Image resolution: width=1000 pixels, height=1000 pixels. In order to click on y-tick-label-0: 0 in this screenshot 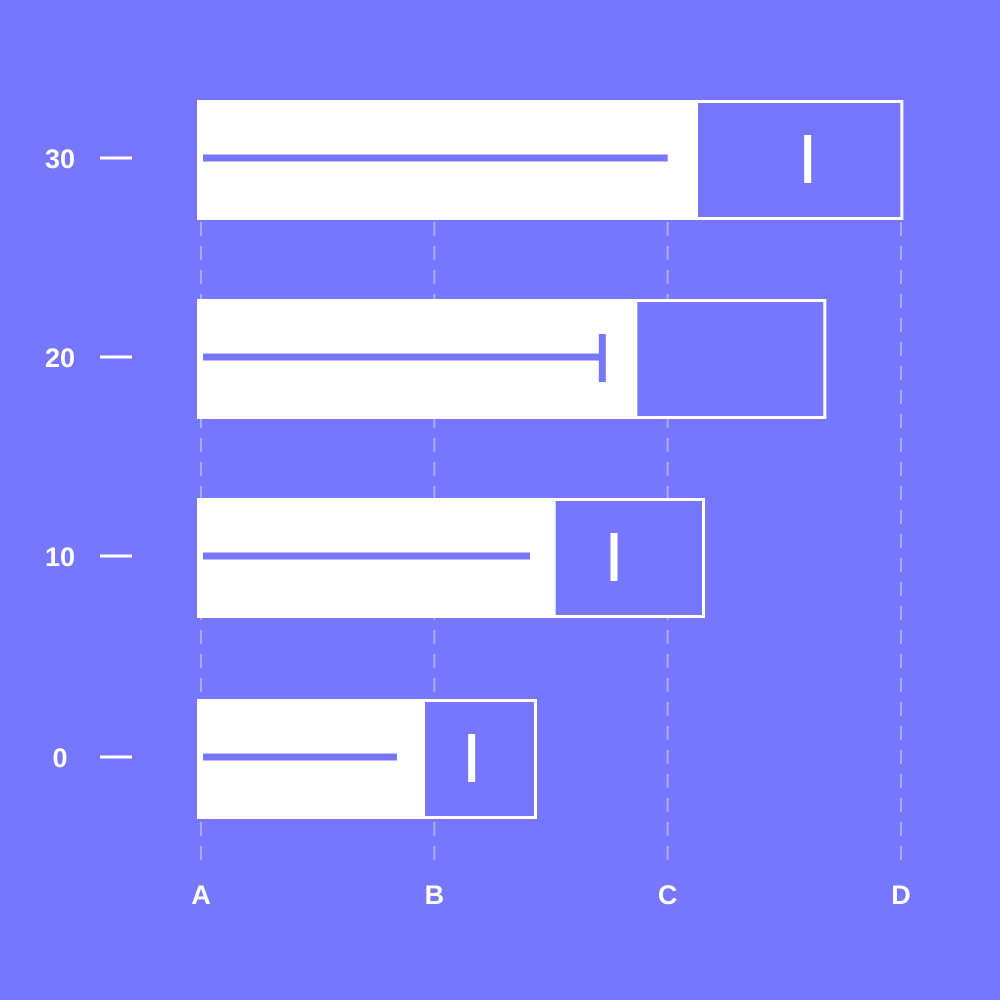, I will do `click(59, 758)`.